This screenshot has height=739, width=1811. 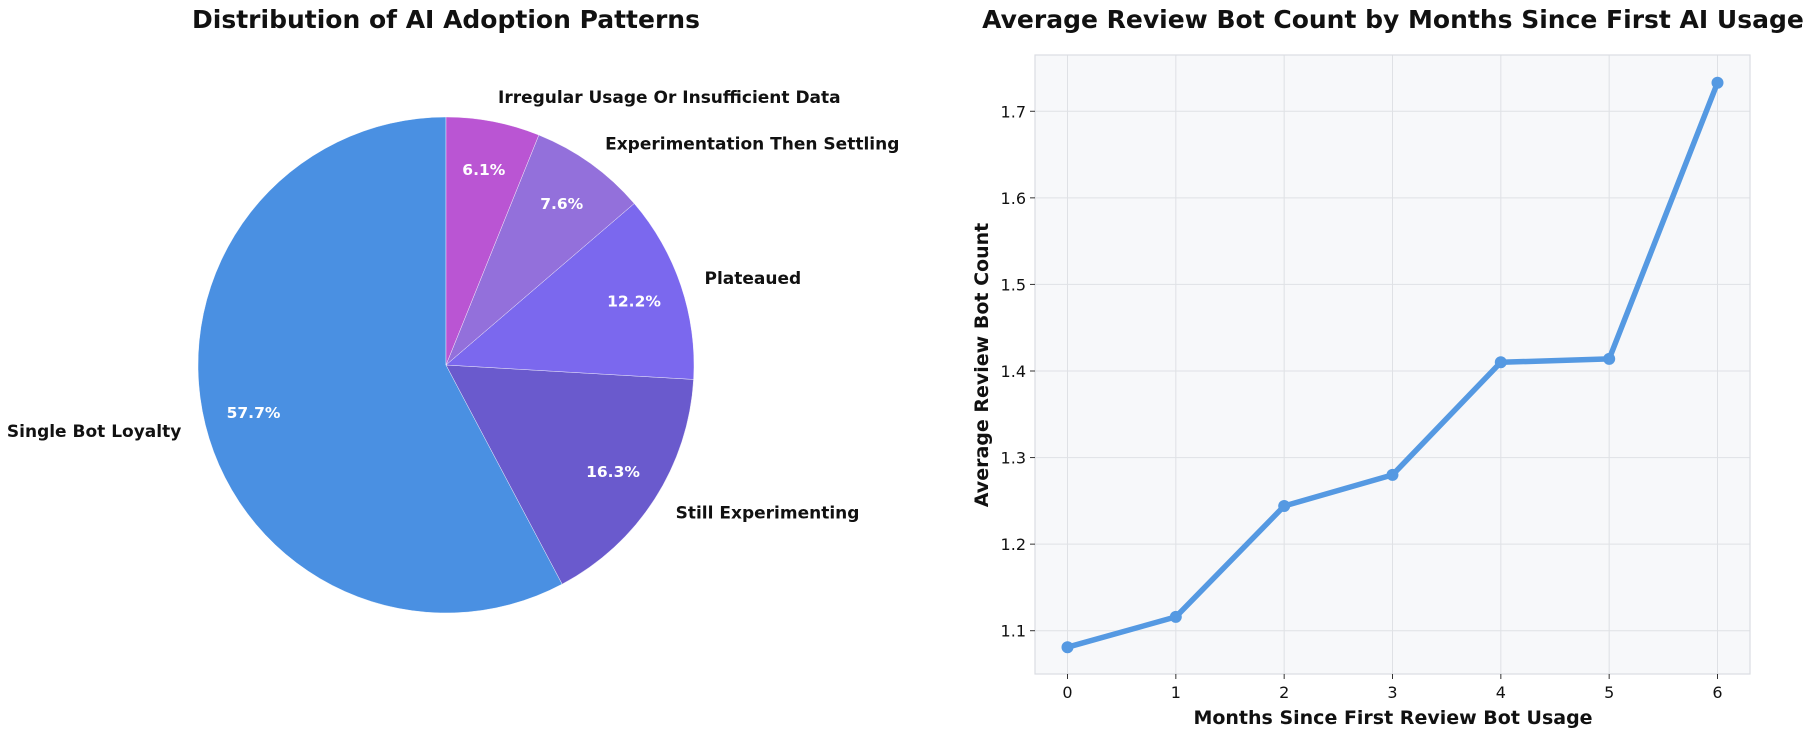 What do you see at coordinates (1284, 692) in the screenshot?
I see `x-tick-label: 2` at bounding box center [1284, 692].